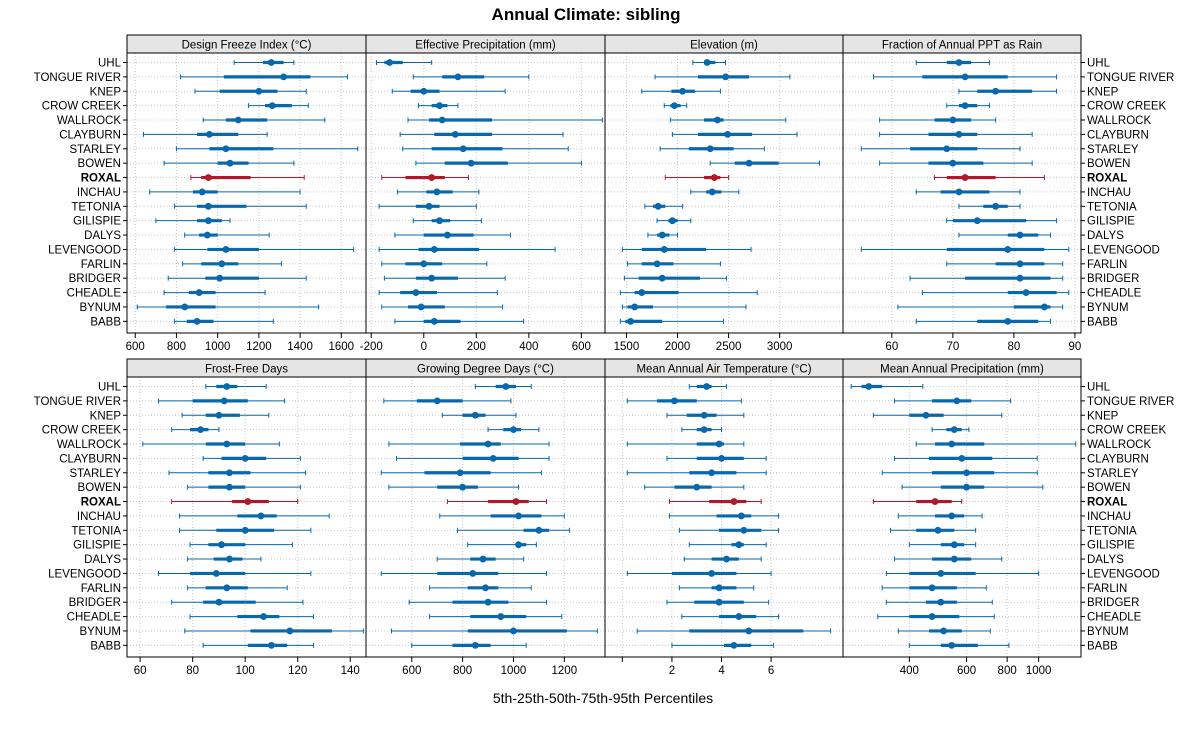 The image size is (1200, 730). I want to click on panel-elevation-m: Elevation (m) 1500 2000 2500 3000, so click(724, 193).